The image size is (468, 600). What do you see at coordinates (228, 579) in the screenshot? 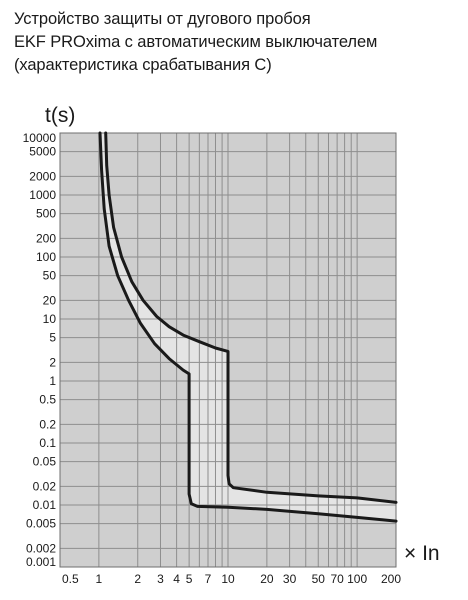
I see `x-tick-label: 10` at bounding box center [228, 579].